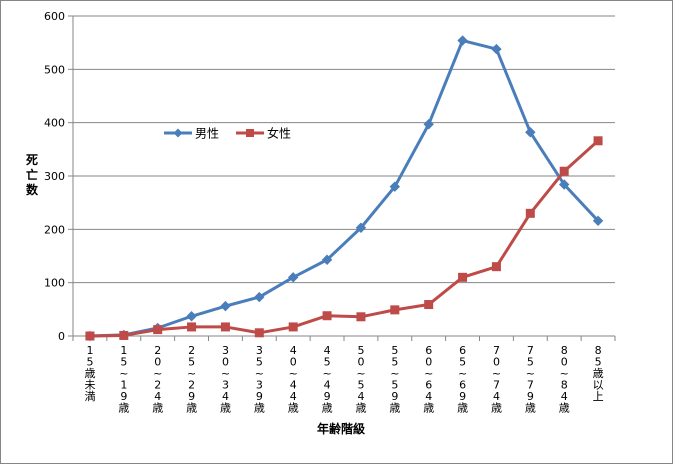  I want to click on y-tick-label: 500, so click(54, 69).